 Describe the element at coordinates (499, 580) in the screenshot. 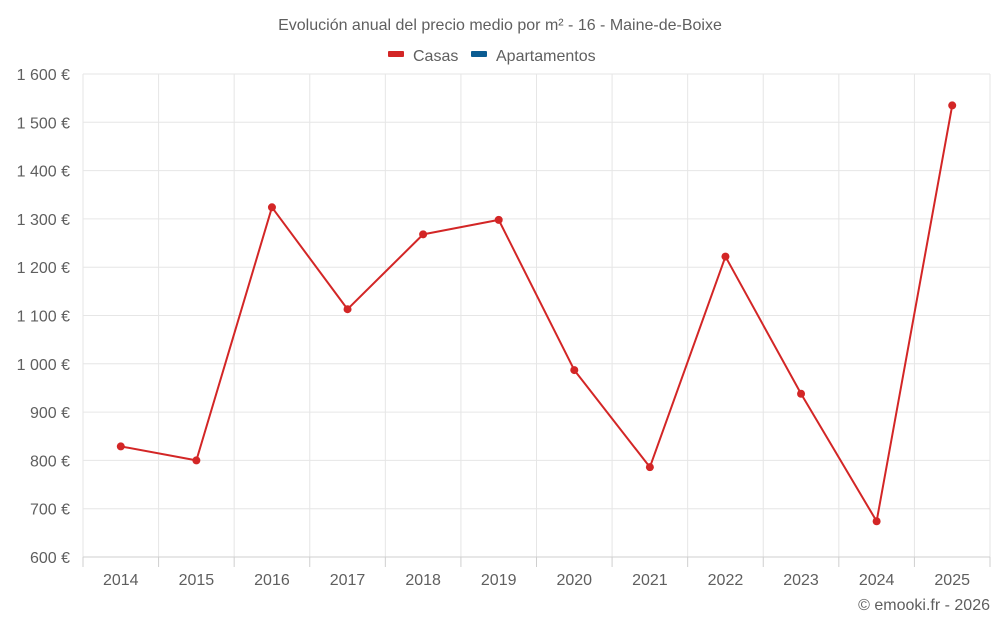

I see `x-tick-label: 2019` at that location.